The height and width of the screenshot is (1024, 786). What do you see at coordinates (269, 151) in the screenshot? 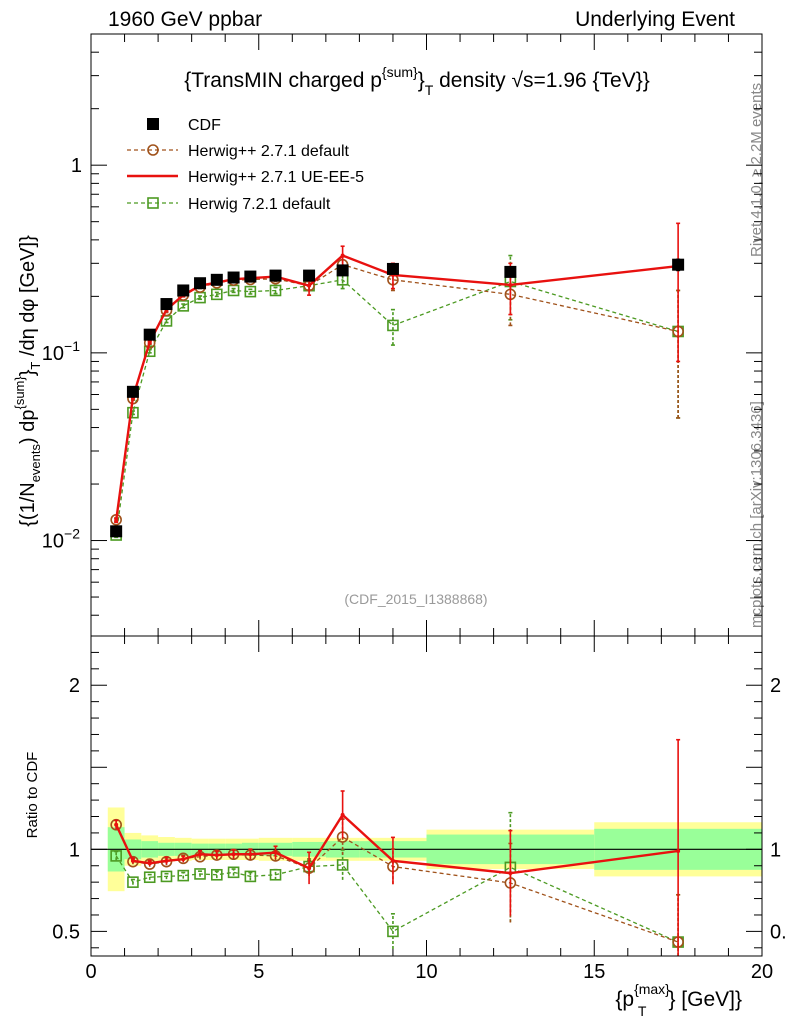
I see `legend-label-default271: Herwig++ 2.7.1 default` at bounding box center [269, 151].